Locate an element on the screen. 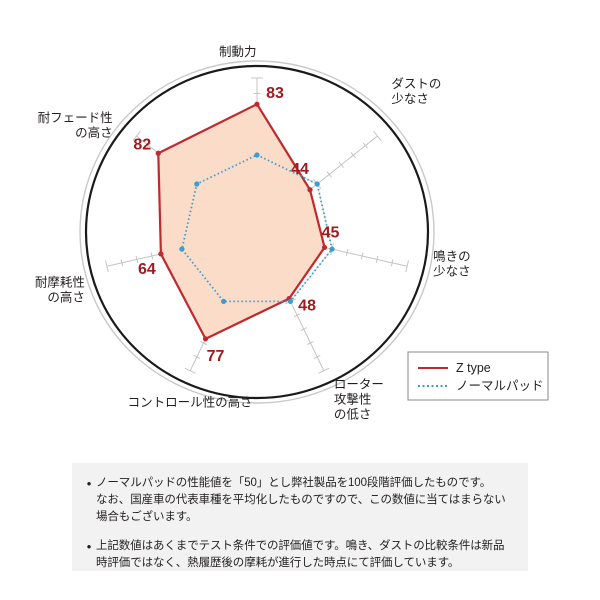 The image size is (600, 600). axis-label-5: 耐摩耗性の高さ is located at coordinates (60, 289).